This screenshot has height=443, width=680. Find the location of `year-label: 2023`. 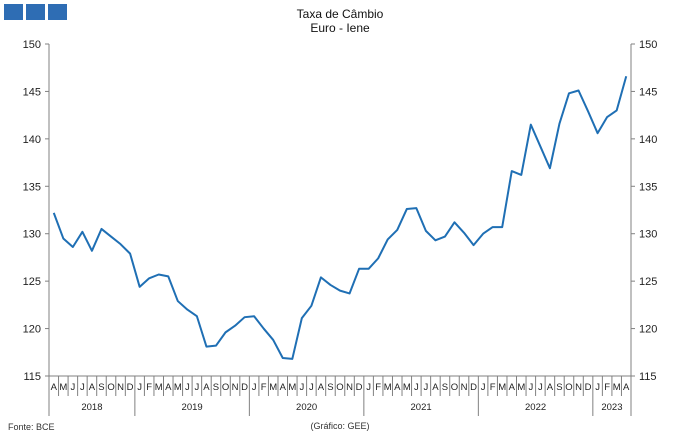

year-label: 2023 is located at coordinates (611, 407).